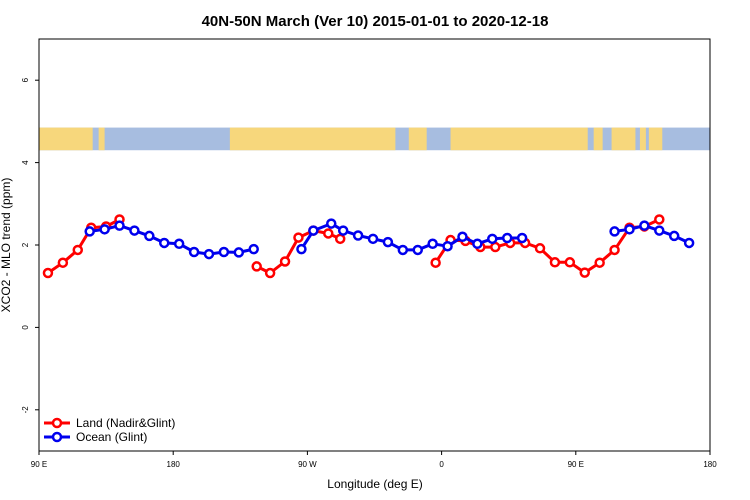 The image size is (750, 500). I want to click on x-axis: 90 E 180 90 W 0 90 E 180, so click(374, 460).